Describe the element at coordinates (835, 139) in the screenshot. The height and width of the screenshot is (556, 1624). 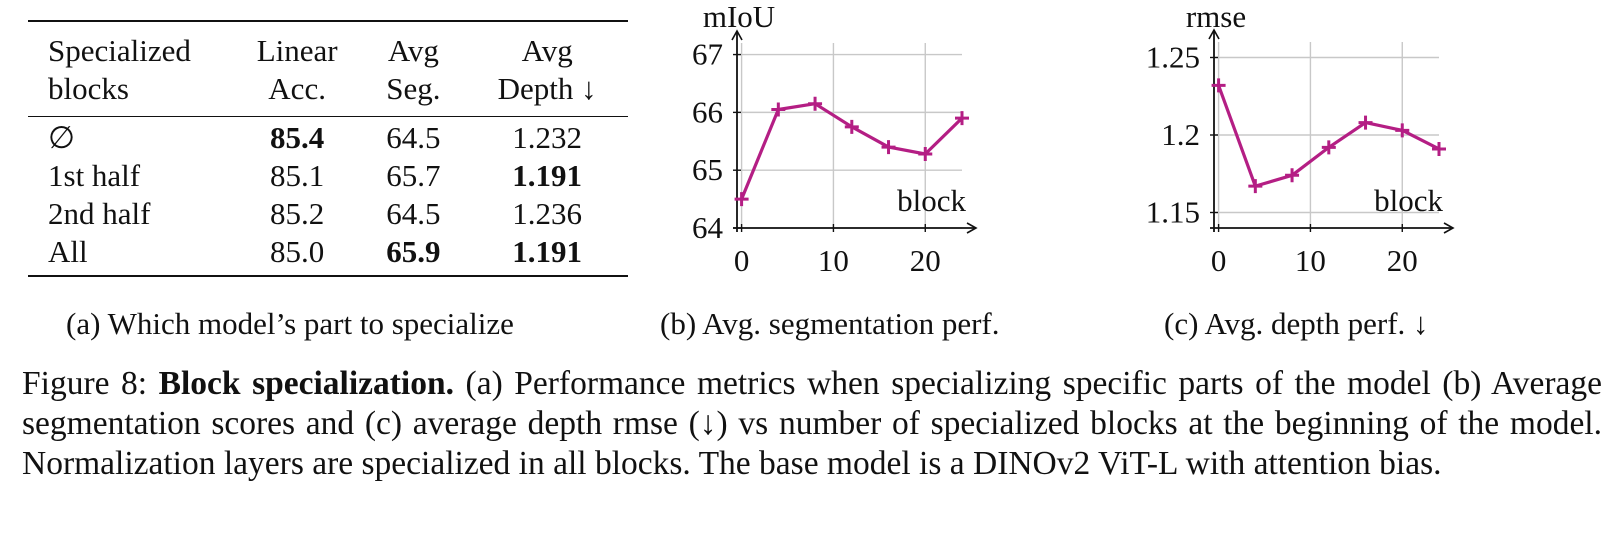
I see `segmentation-chart: 64 65 66 67 0 10 20 mIoU block` at that location.